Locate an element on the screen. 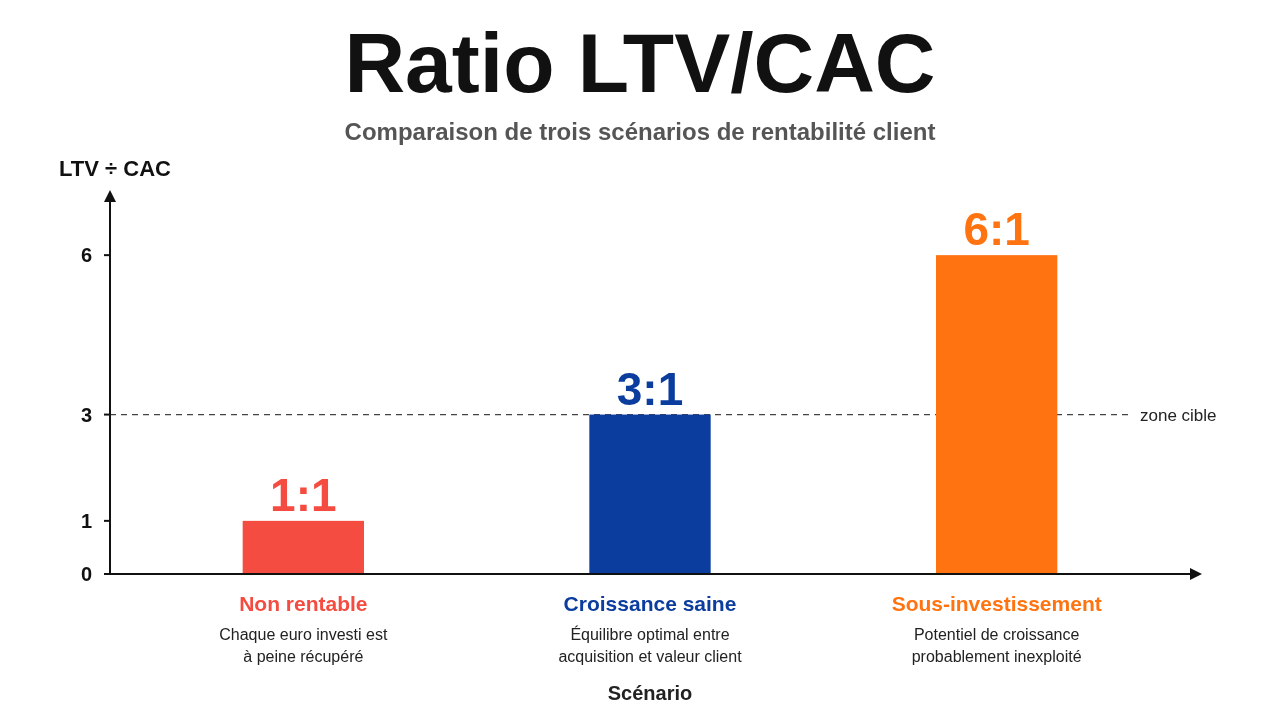 The width and height of the screenshot is (1280, 720). y-tick-label: 6 is located at coordinates (86, 255).